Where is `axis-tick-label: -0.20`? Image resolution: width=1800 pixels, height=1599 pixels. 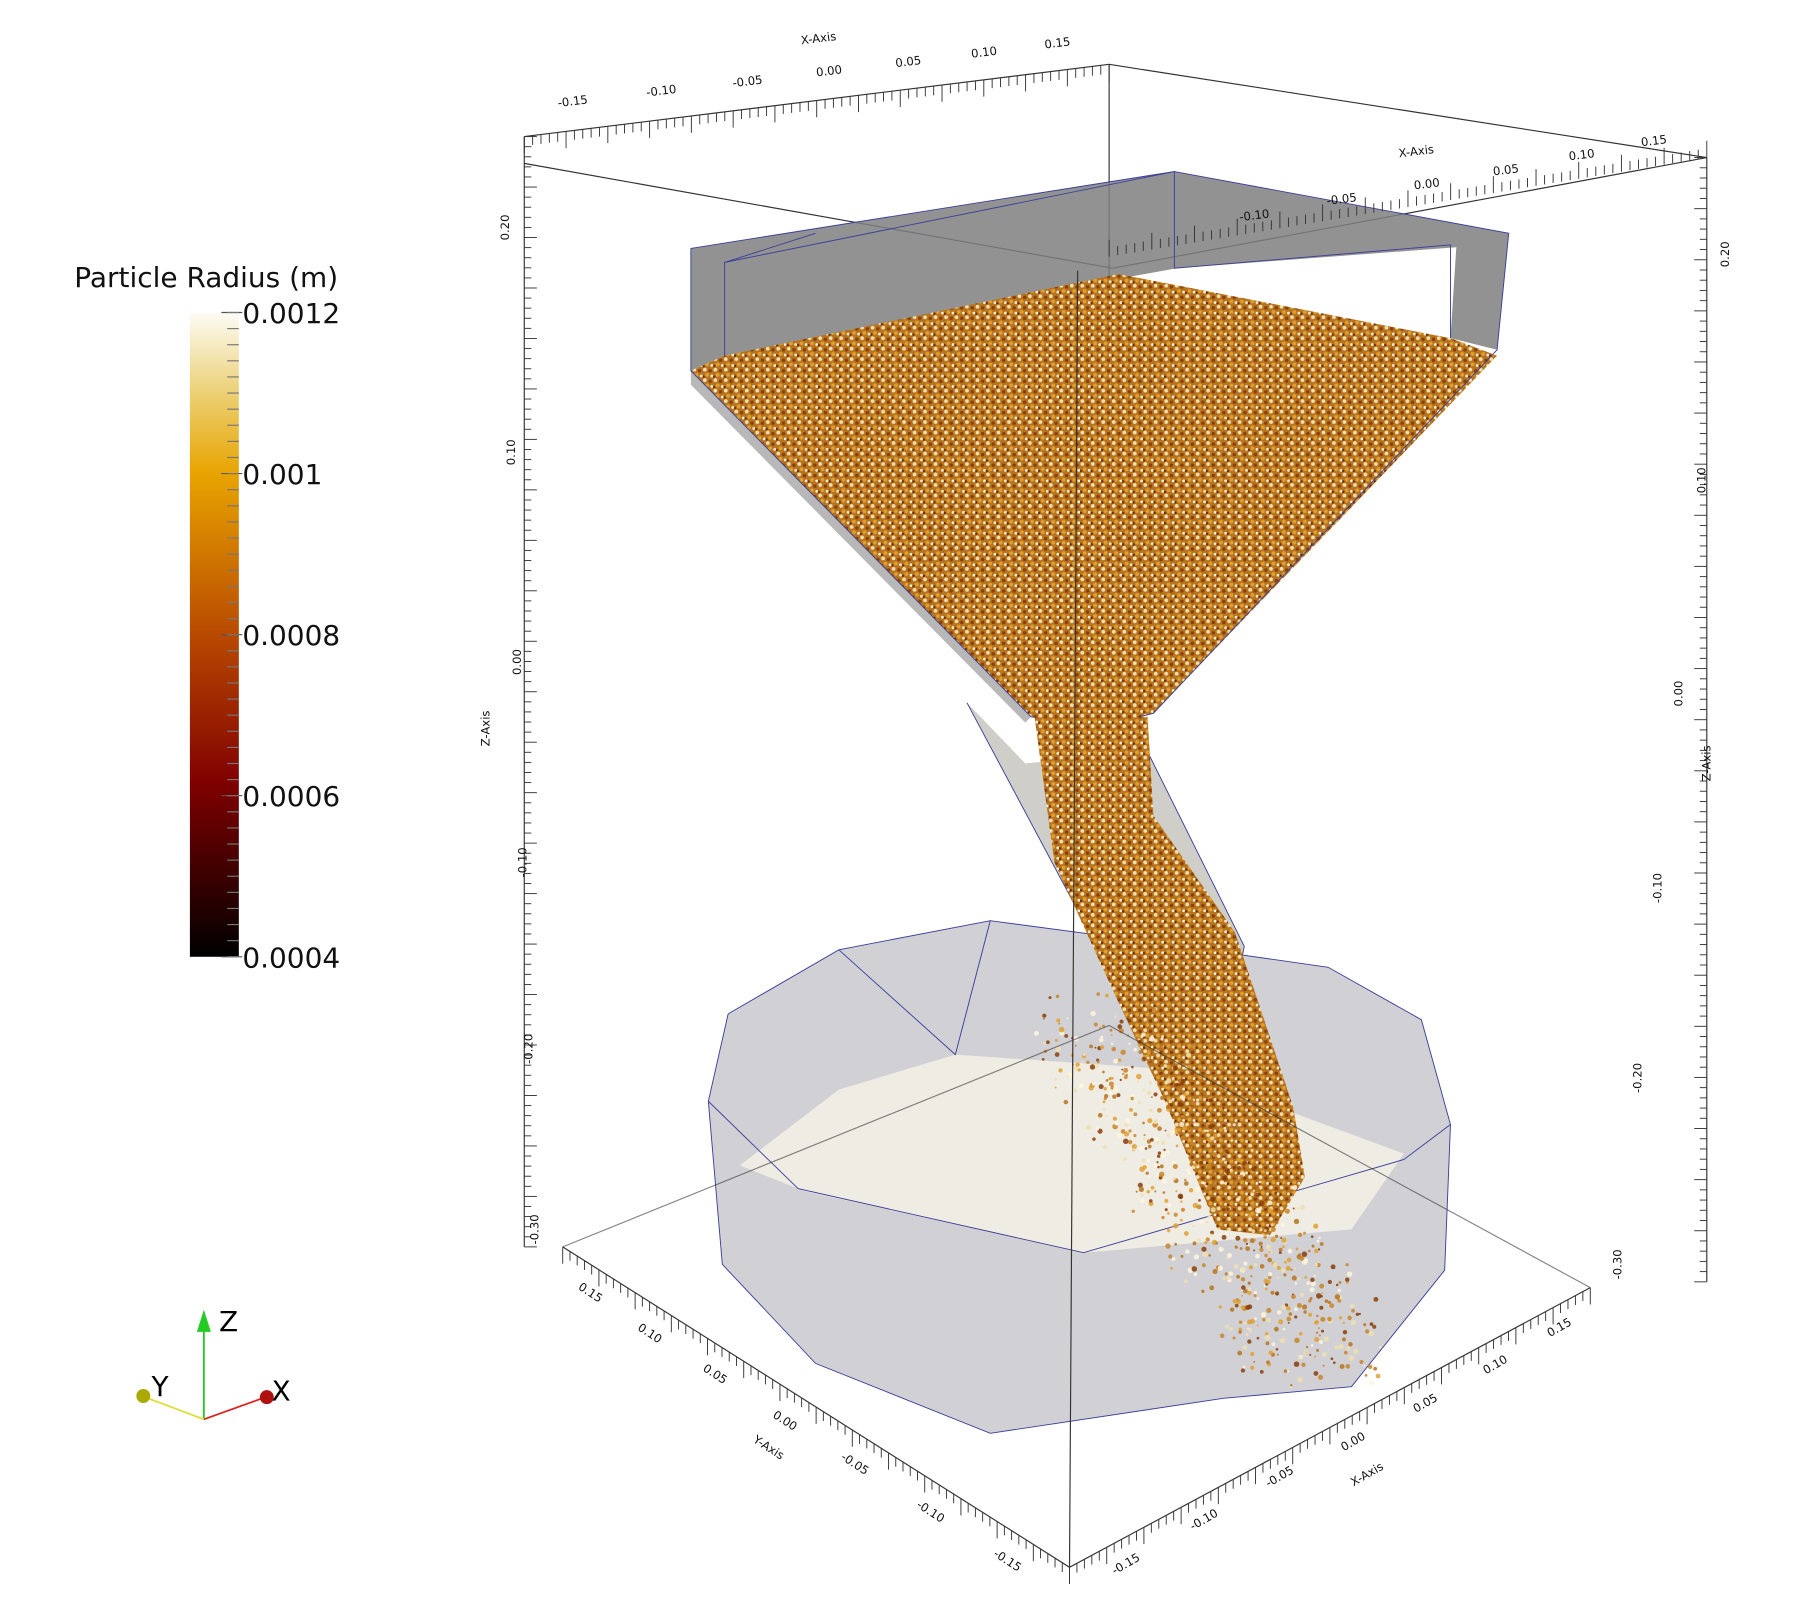
axis-tick-label: -0.20 is located at coordinates (1638, 1078).